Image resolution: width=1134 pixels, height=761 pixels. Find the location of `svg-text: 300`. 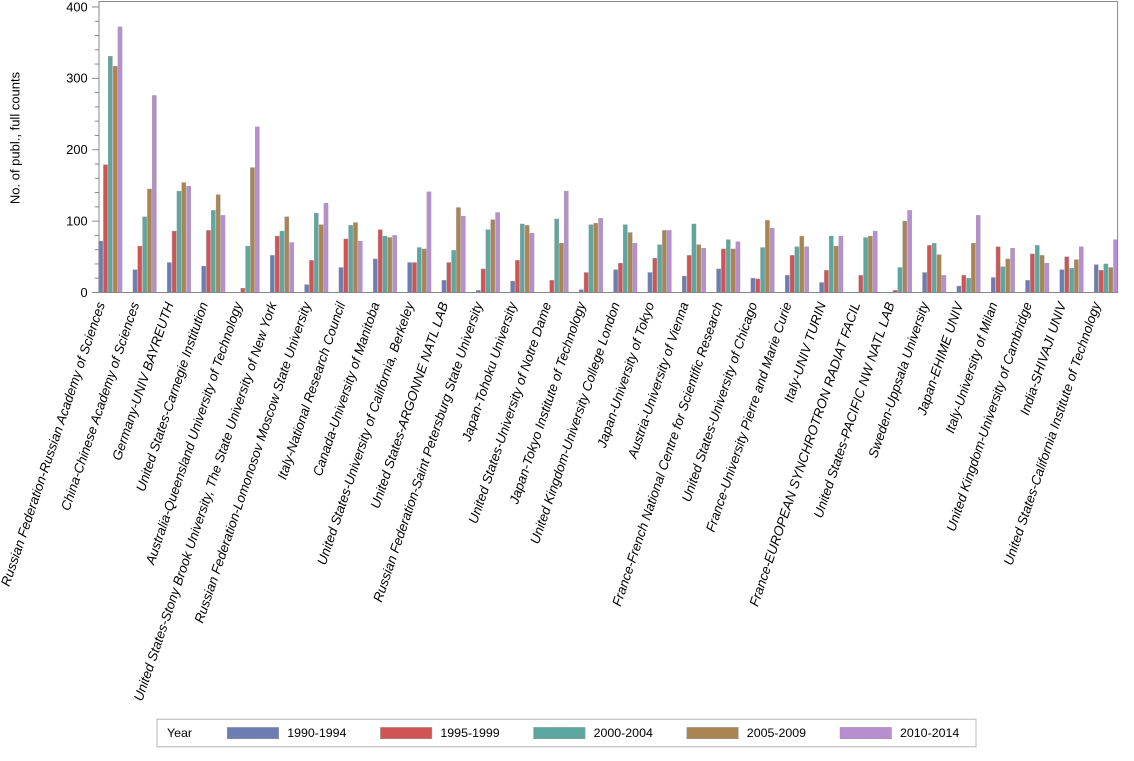

svg-text: 300 is located at coordinates (76, 78).